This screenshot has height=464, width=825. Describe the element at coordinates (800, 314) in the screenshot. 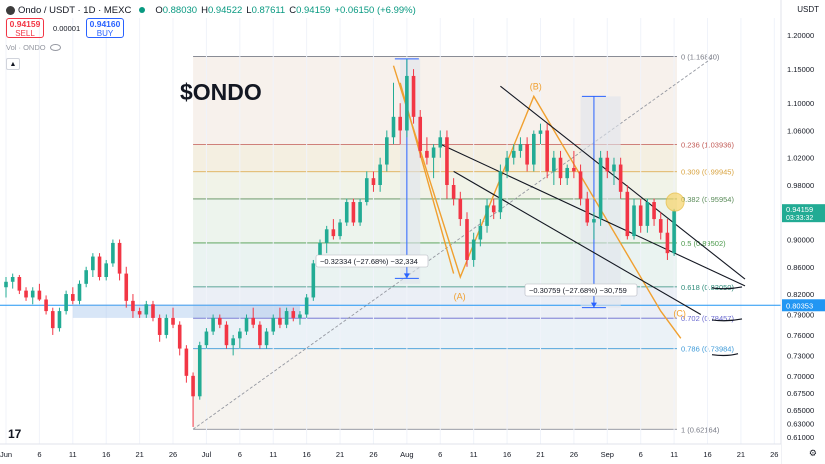

I see `price-tick: 0.79000` at that location.